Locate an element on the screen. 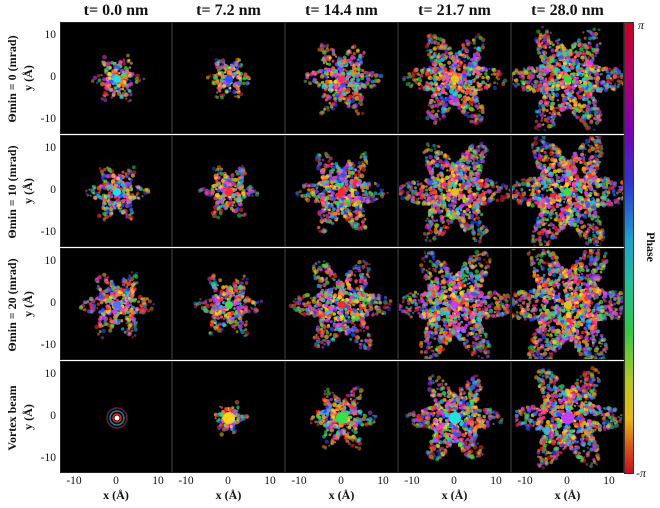  panel-r0-c3 is located at coordinates (454, 78).